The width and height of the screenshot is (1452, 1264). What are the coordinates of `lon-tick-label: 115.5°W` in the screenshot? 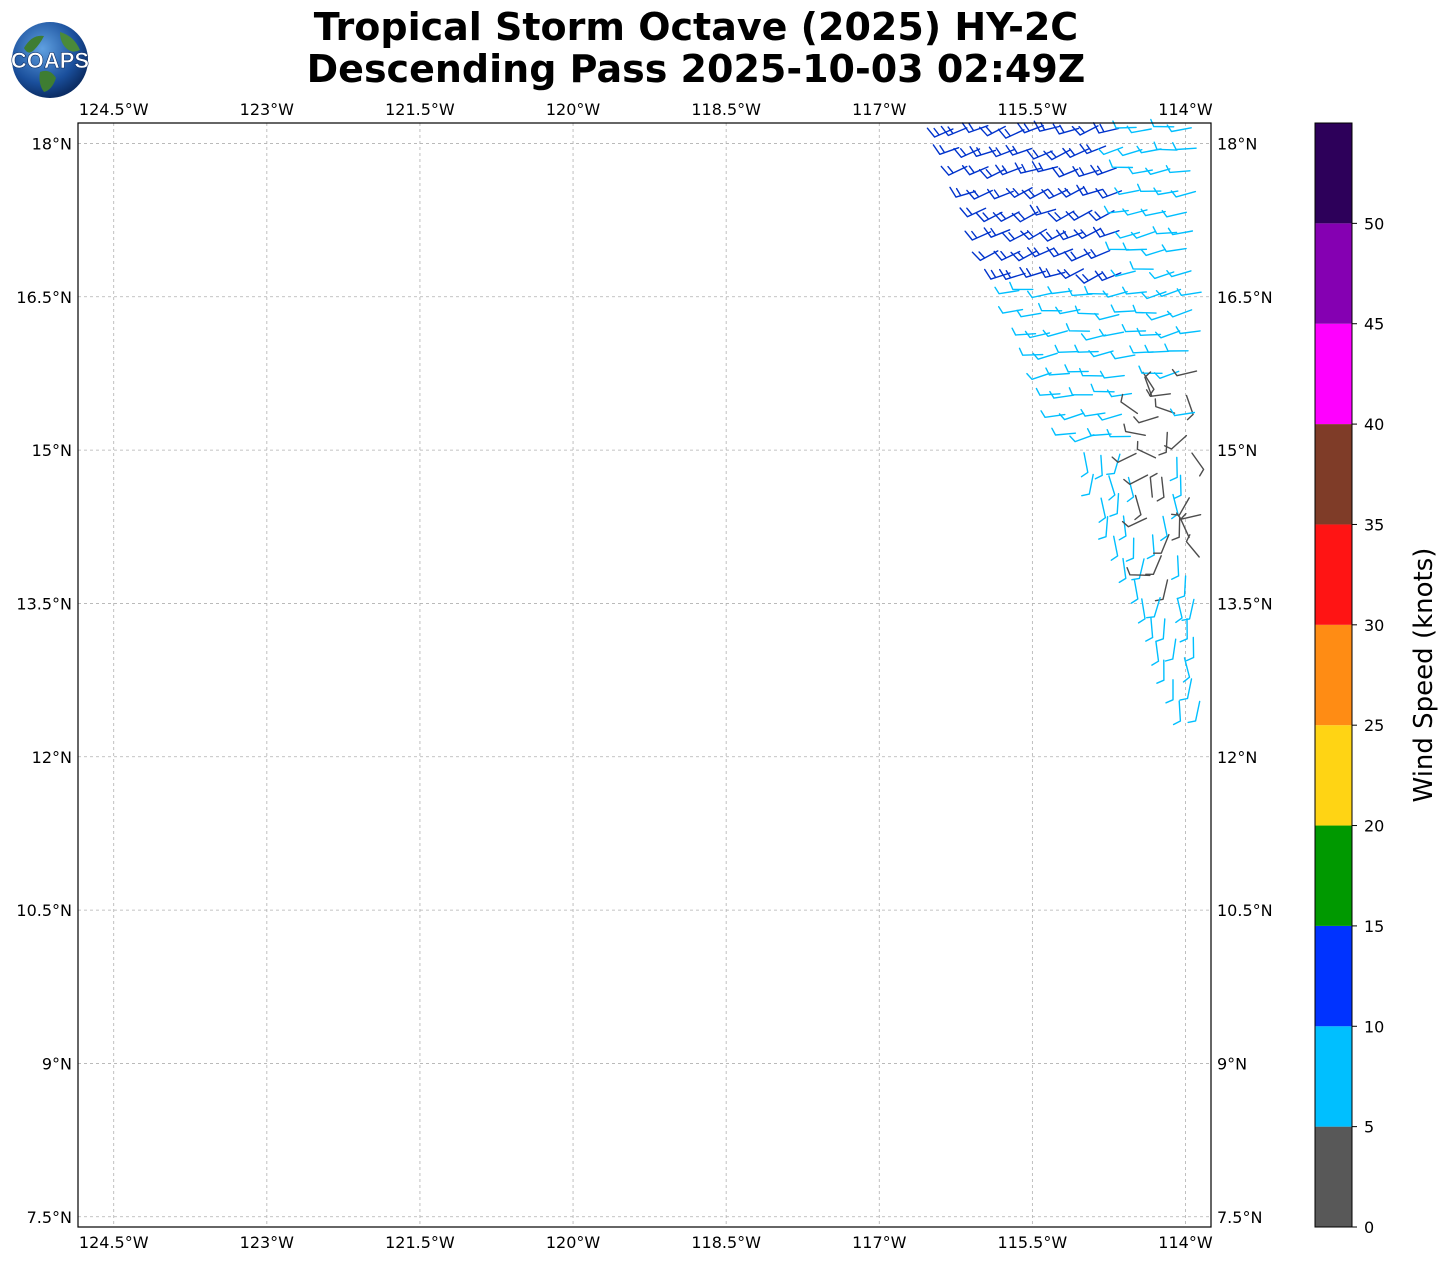 It's located at (1033, 1242).